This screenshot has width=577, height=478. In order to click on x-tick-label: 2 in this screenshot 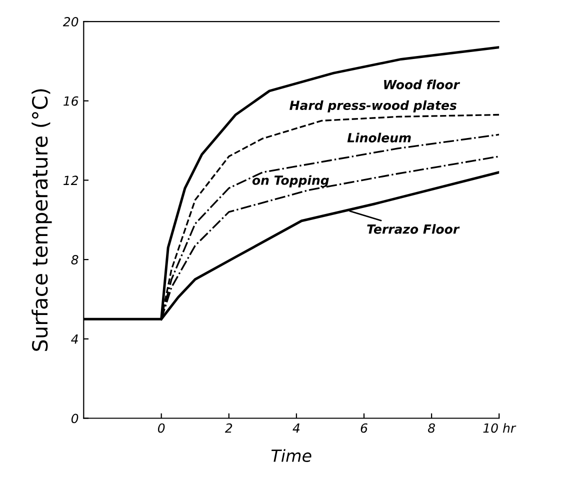, I will do `click(228, 428)`.